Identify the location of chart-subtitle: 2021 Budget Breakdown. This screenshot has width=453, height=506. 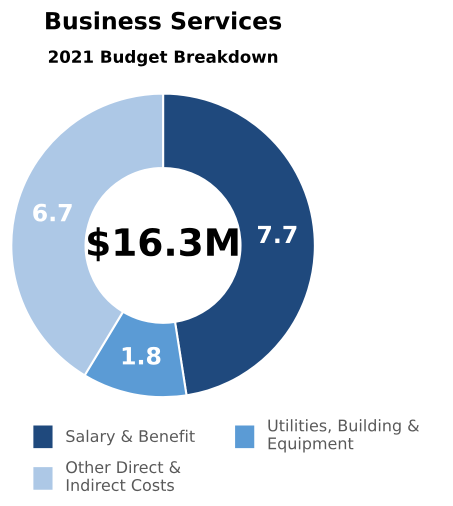
(163, 58).